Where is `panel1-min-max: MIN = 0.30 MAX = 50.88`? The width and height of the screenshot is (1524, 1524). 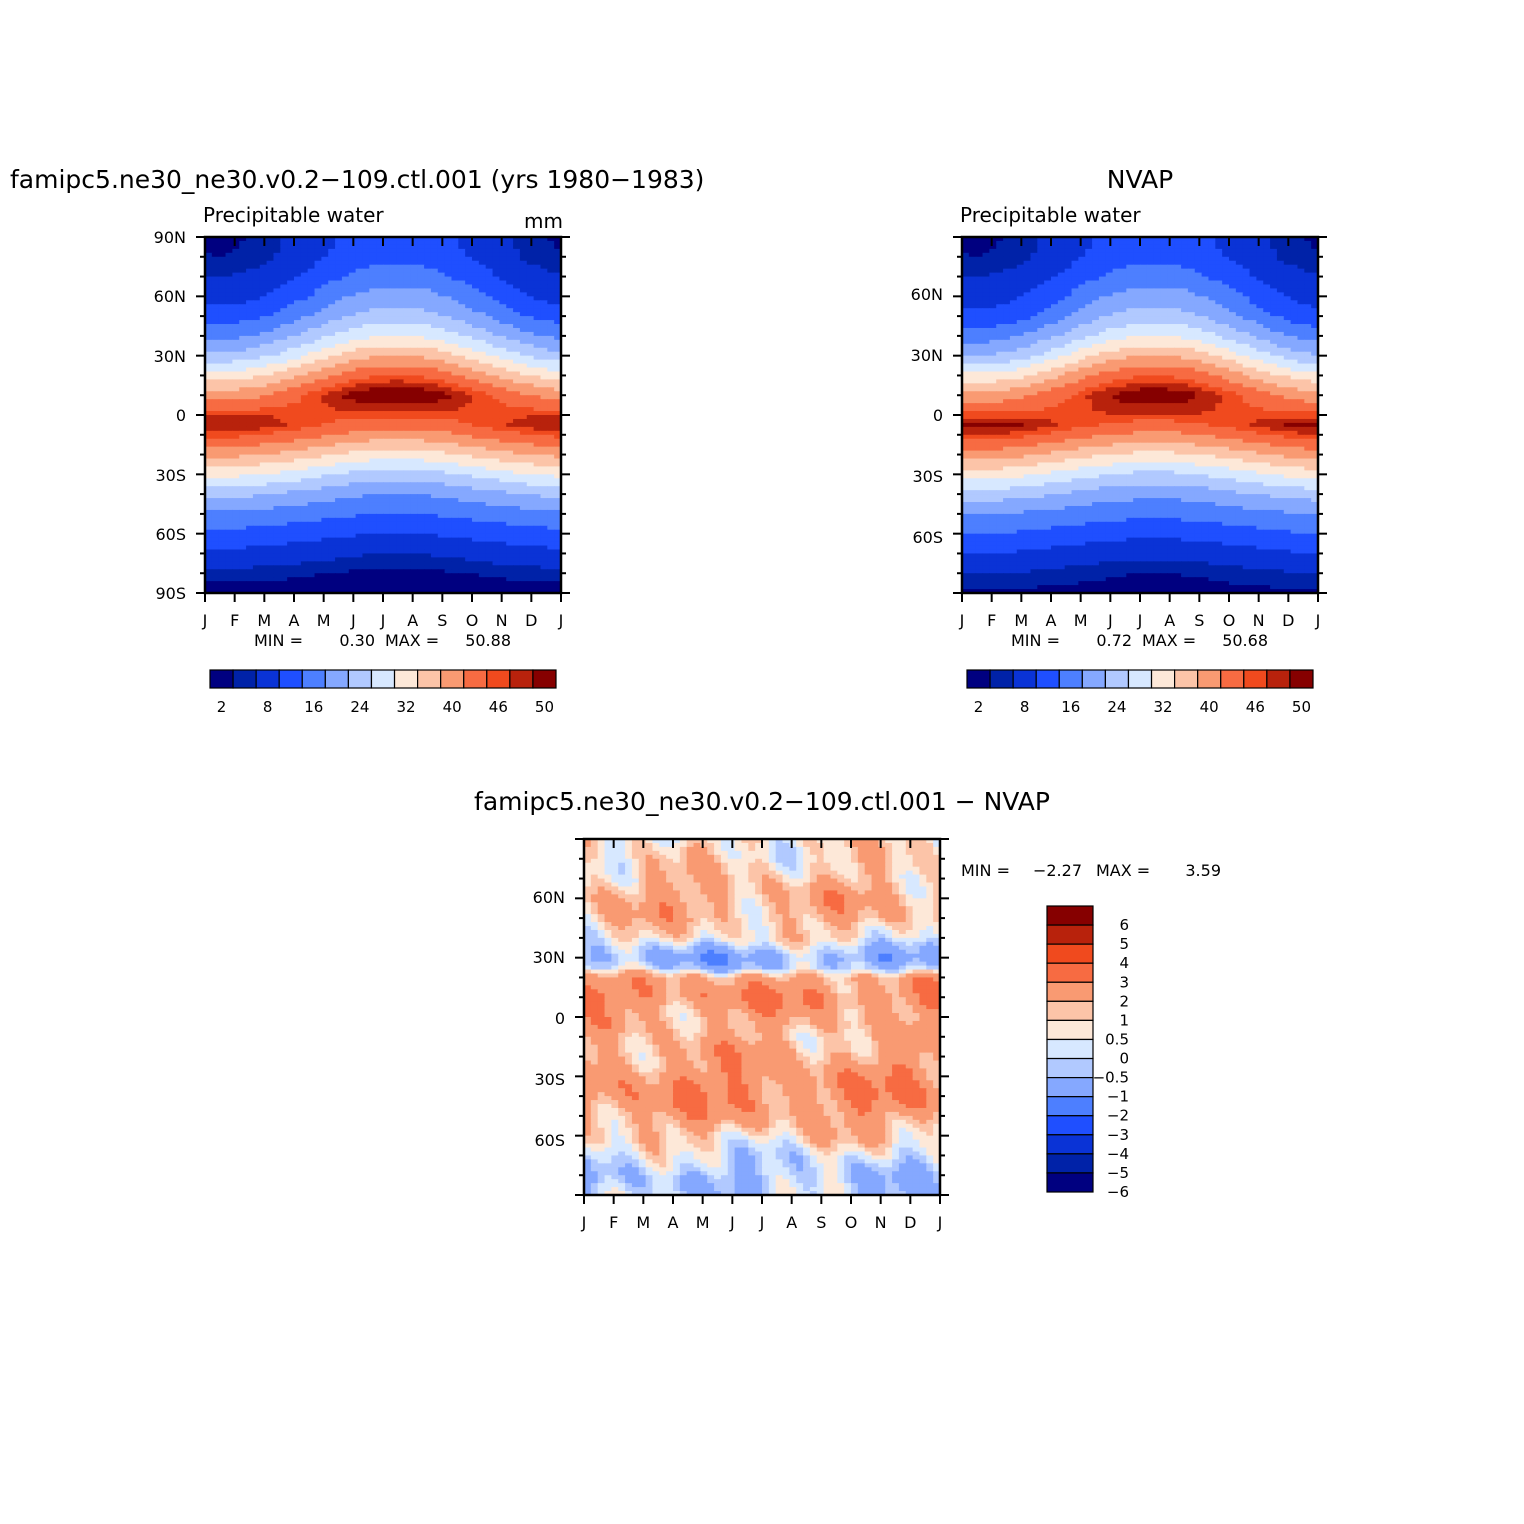 panel1-min-max: MIN = 0.30 MAX = 50.88 is located at coordinates (382, 640).